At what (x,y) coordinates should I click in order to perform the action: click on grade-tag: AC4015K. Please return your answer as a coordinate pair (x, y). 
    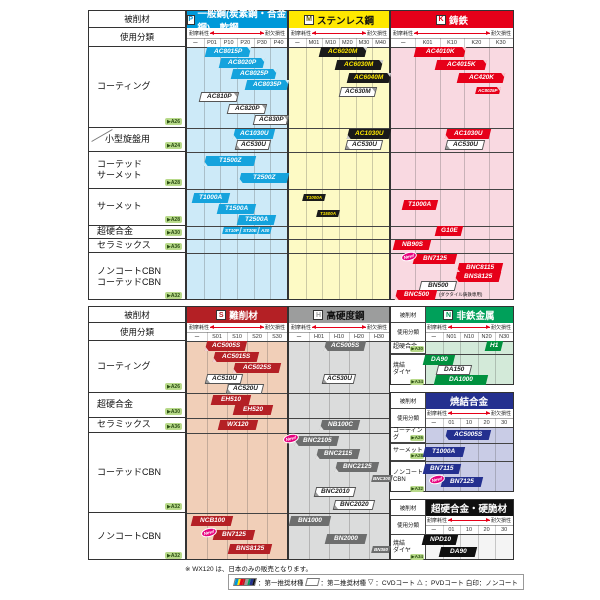
    Looking at the image, I should click on (461, 65).